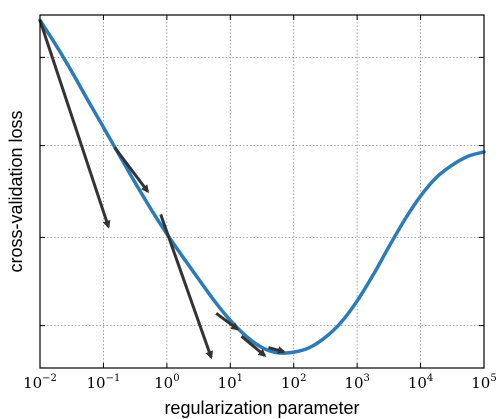 Image resolution: width=499 pixels, height=419 pixels. I want to click on x-tick-label: 10⁻¹, so click(104, 382).